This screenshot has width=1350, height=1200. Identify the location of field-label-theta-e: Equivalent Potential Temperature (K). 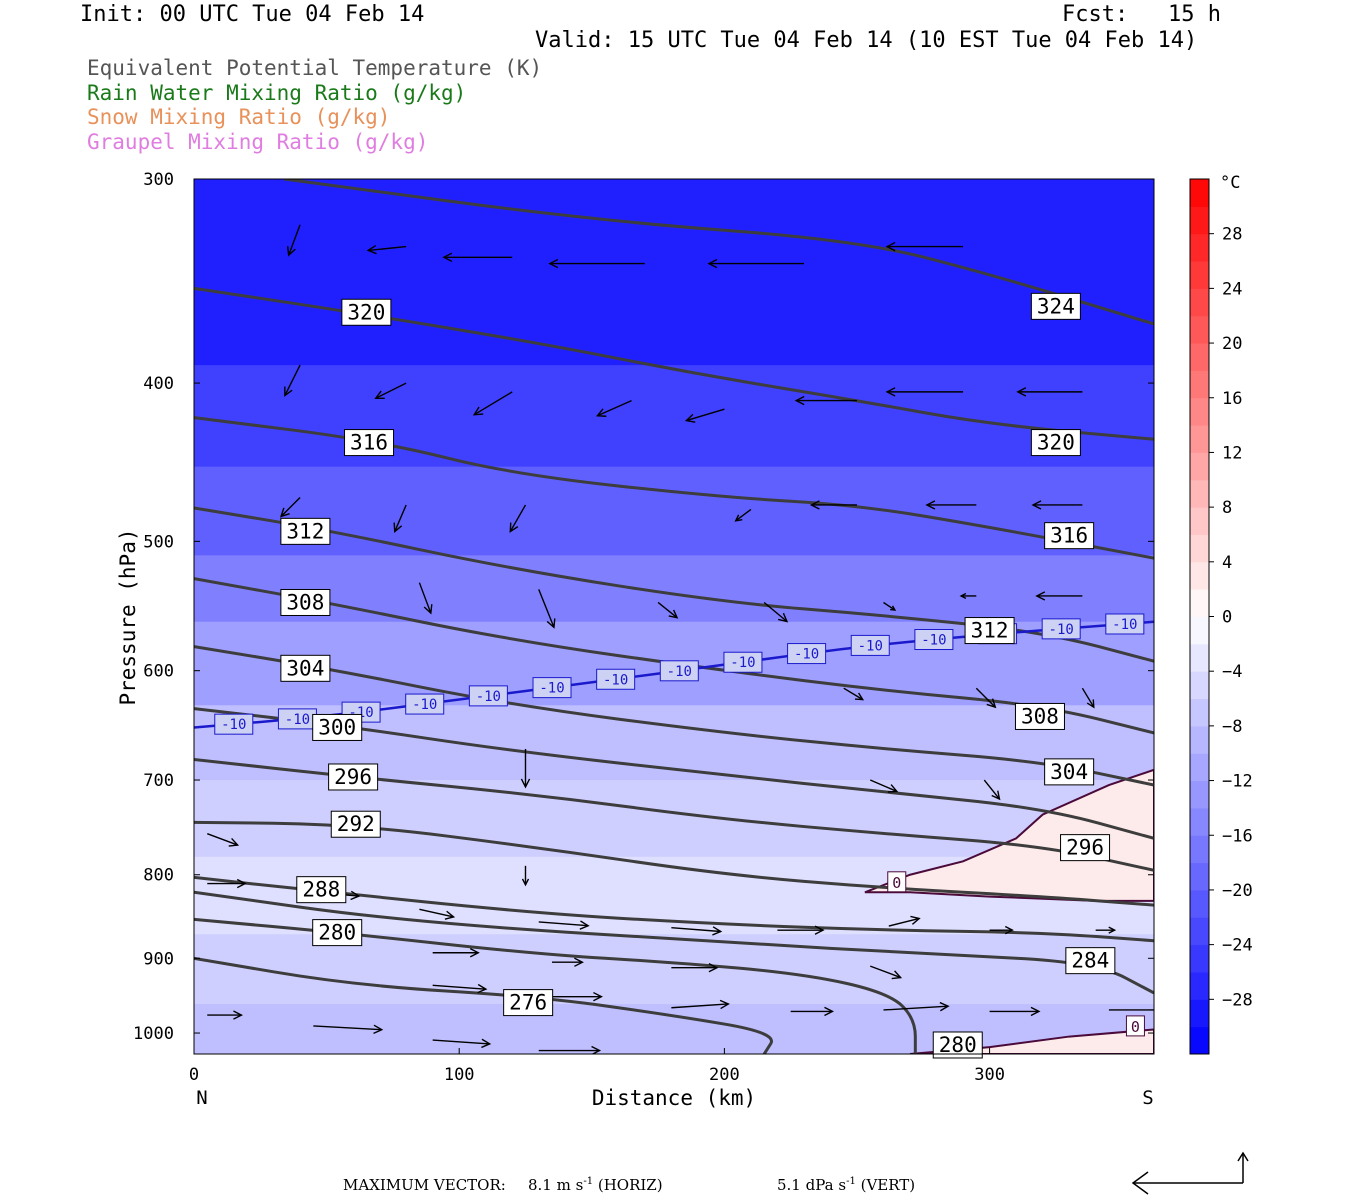
(315, 68).